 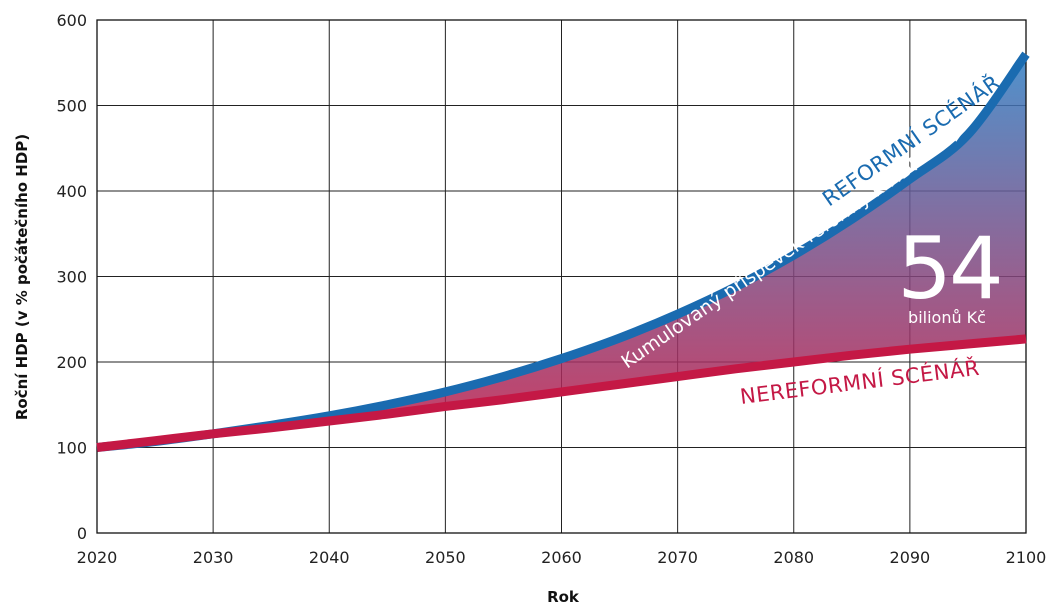 I want to click on y-tick-label: 400, so click(x=71, y=191).